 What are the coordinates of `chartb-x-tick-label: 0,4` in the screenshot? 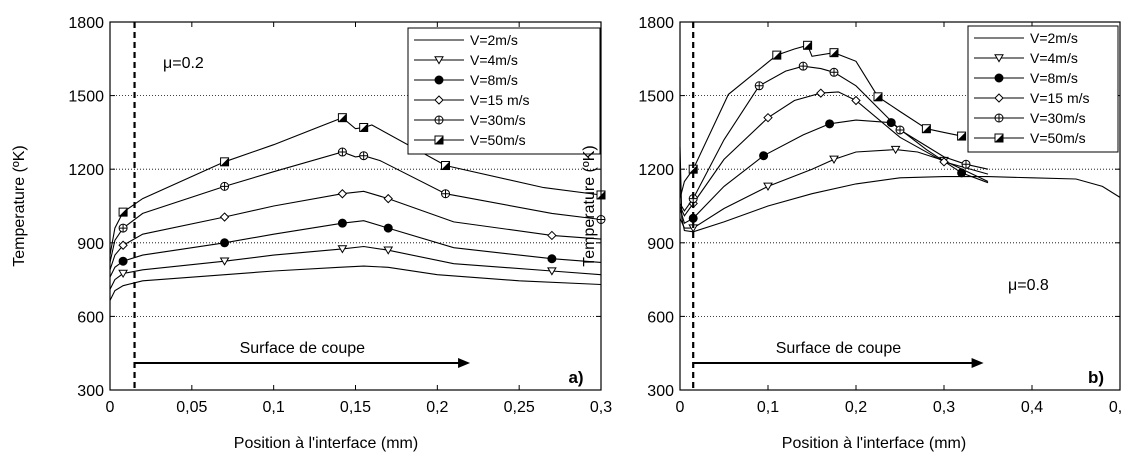 It's located at (1032, 407).